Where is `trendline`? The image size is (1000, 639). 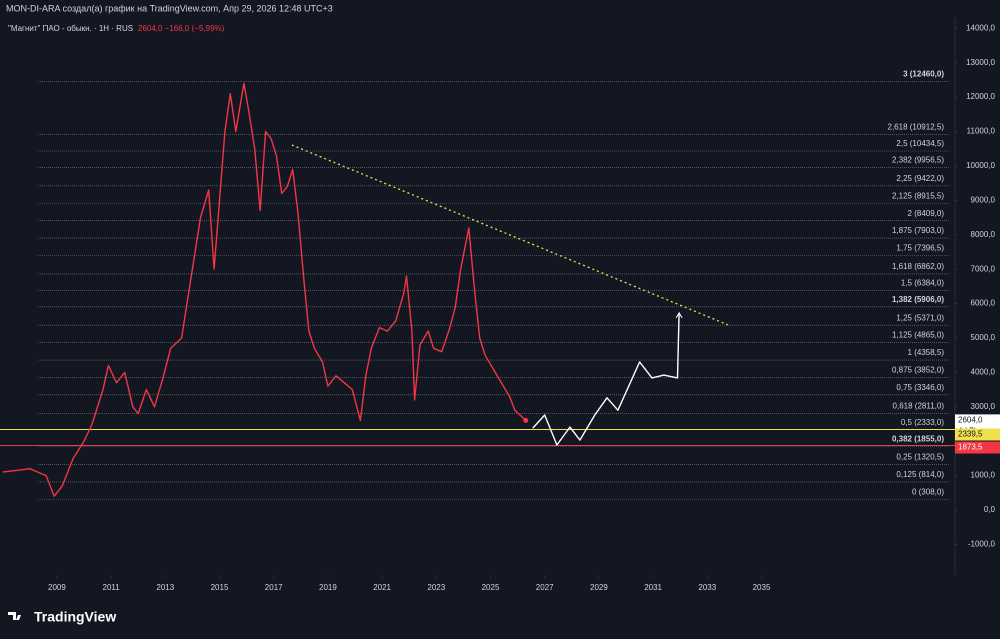
trendline is located at coordinates (510, 235).